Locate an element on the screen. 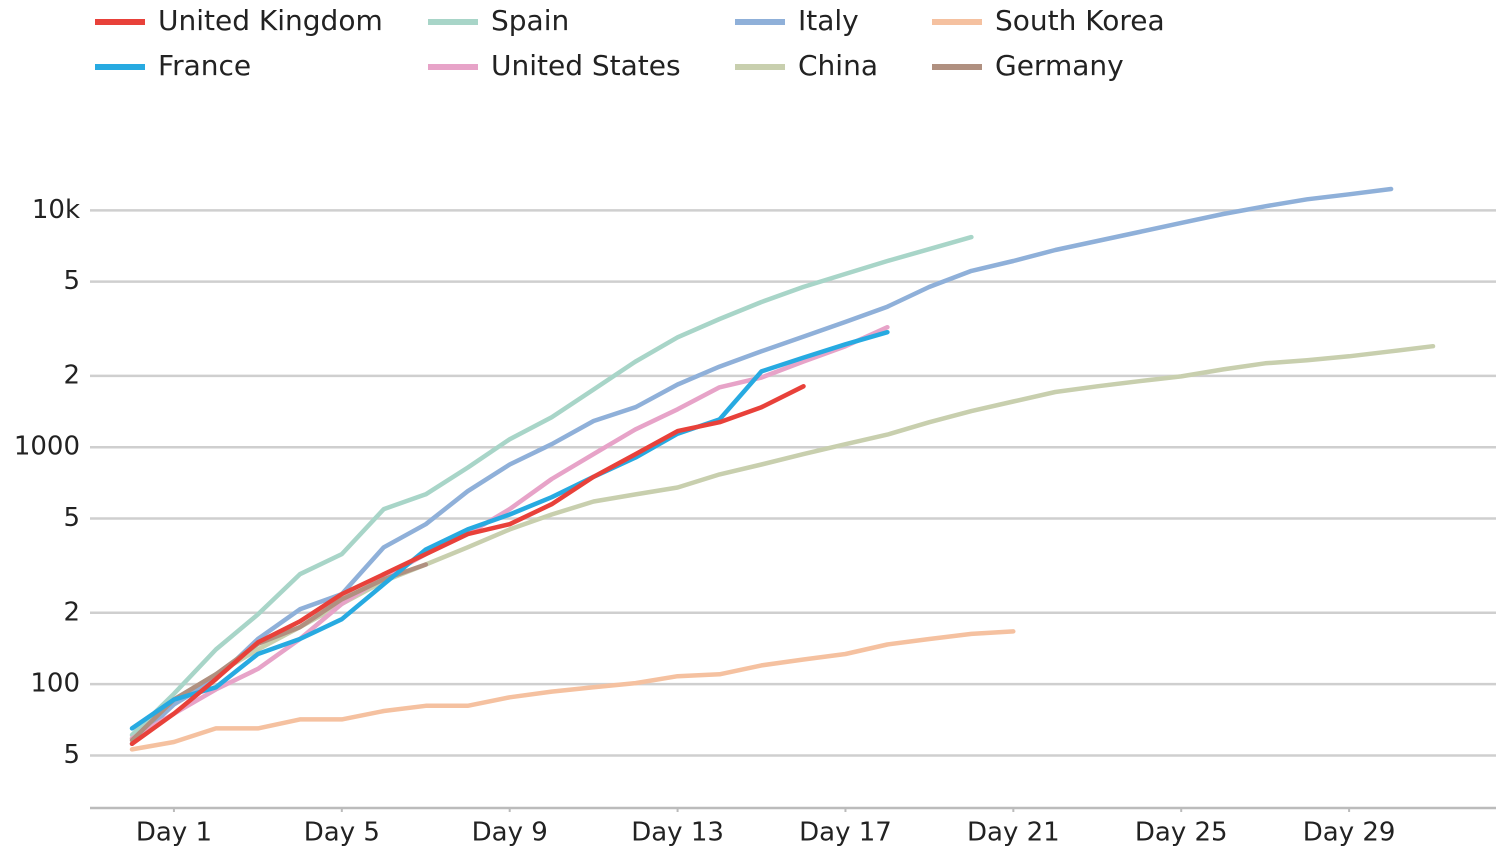 The image size is (1496, 849). legend-label: South Korea is located at coordinates (1080, 20).